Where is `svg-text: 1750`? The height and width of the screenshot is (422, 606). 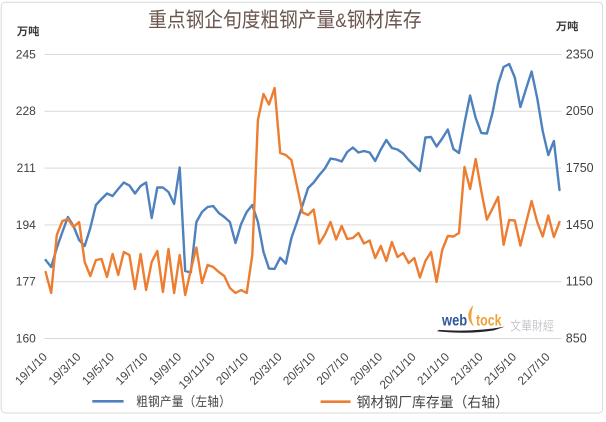
svg-text: 1750 is located at coordinates (580, 168).